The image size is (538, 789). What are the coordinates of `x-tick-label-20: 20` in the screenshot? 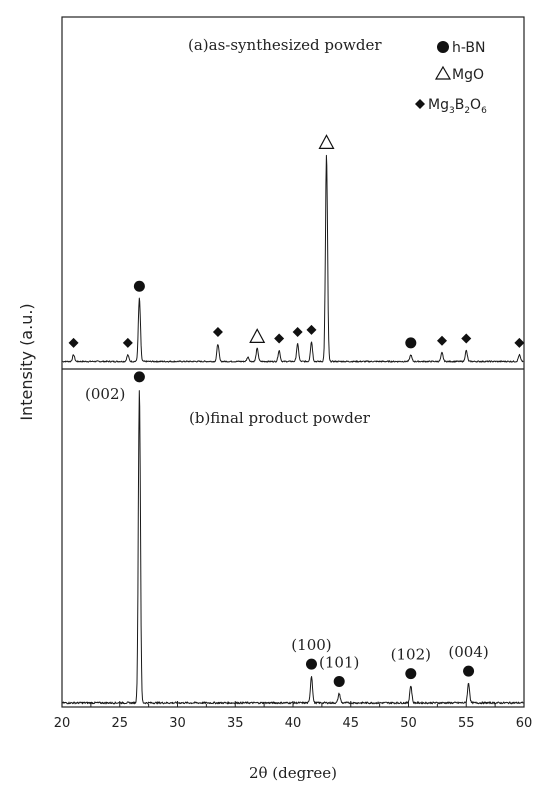 It's located at (62, 723).